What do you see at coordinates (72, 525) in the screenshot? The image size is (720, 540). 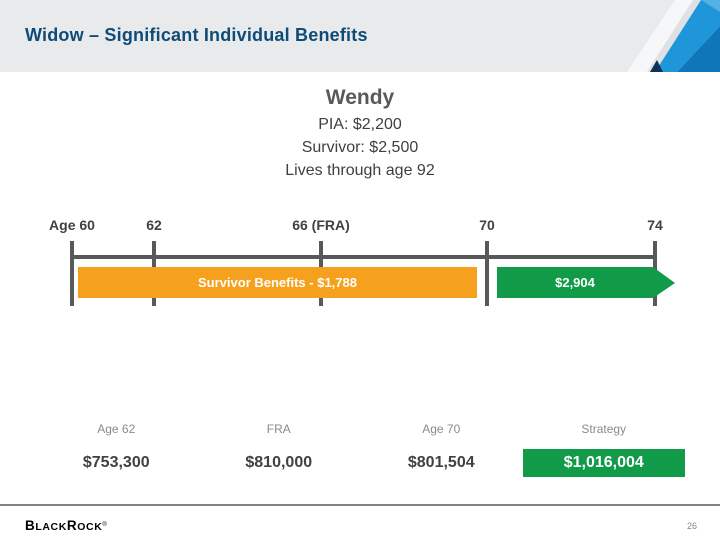 I see `logo-letter: R` at bounding box center [72, 525].